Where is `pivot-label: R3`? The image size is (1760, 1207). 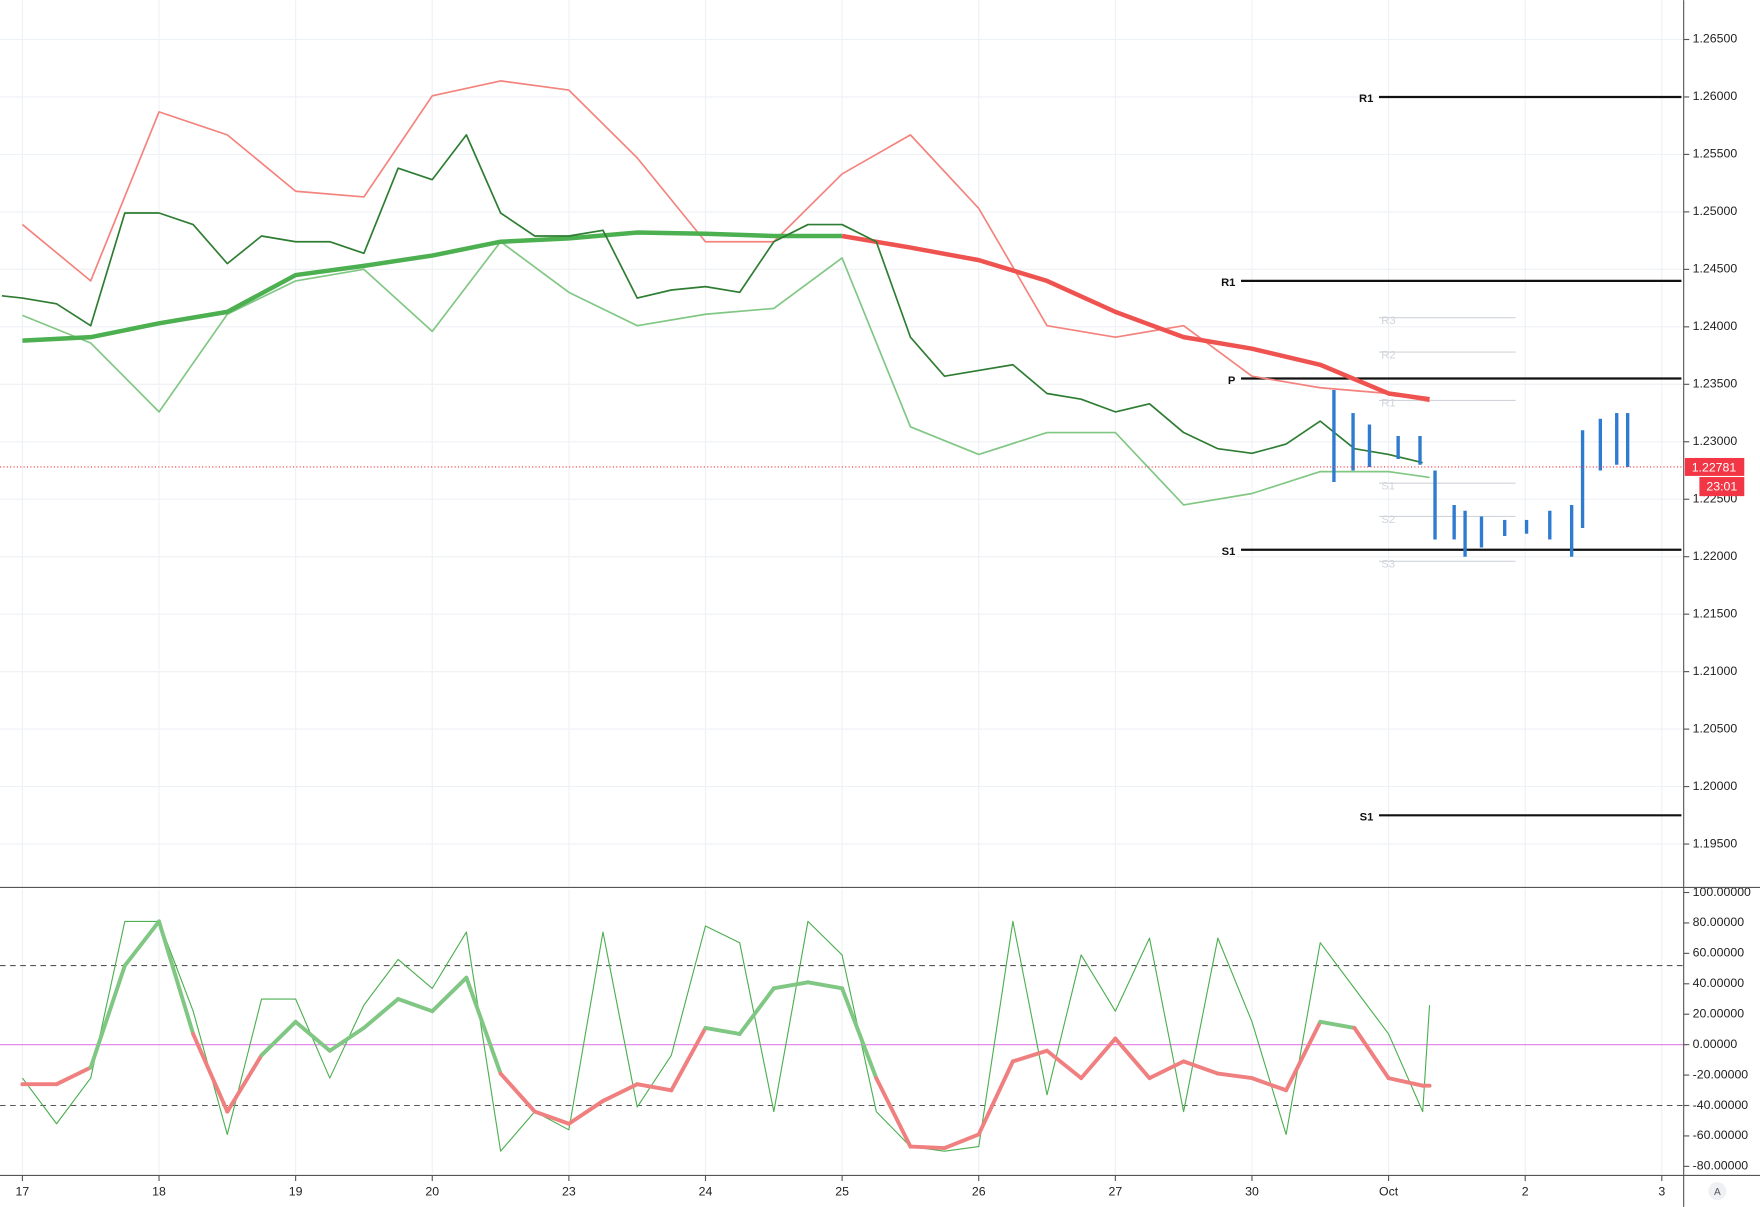
pivot-label: R3 is located at coordinates (1388, 321).